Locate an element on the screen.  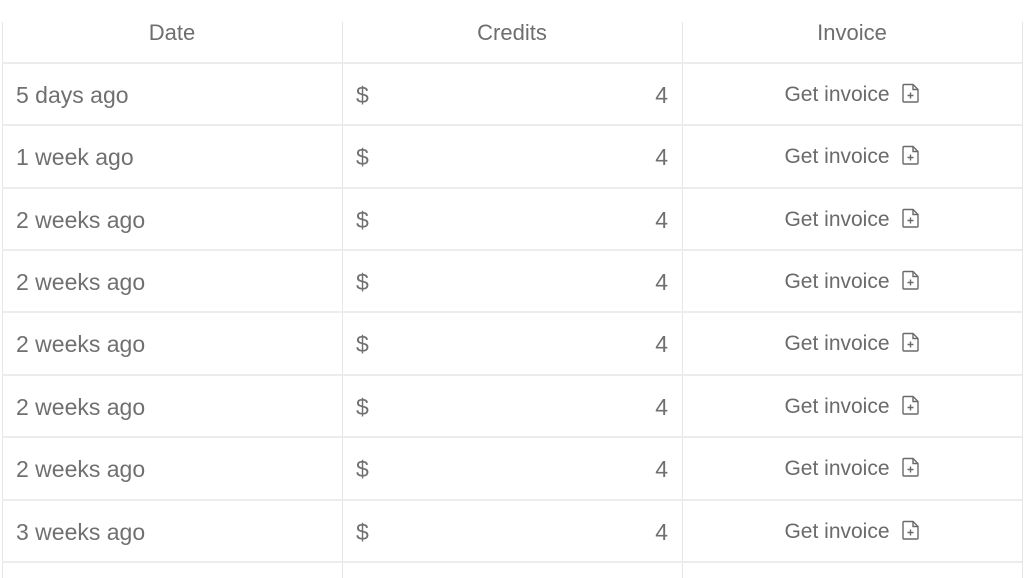
table-row: 1 week ago $4 Get invoice is located at coordinates (512, 157).